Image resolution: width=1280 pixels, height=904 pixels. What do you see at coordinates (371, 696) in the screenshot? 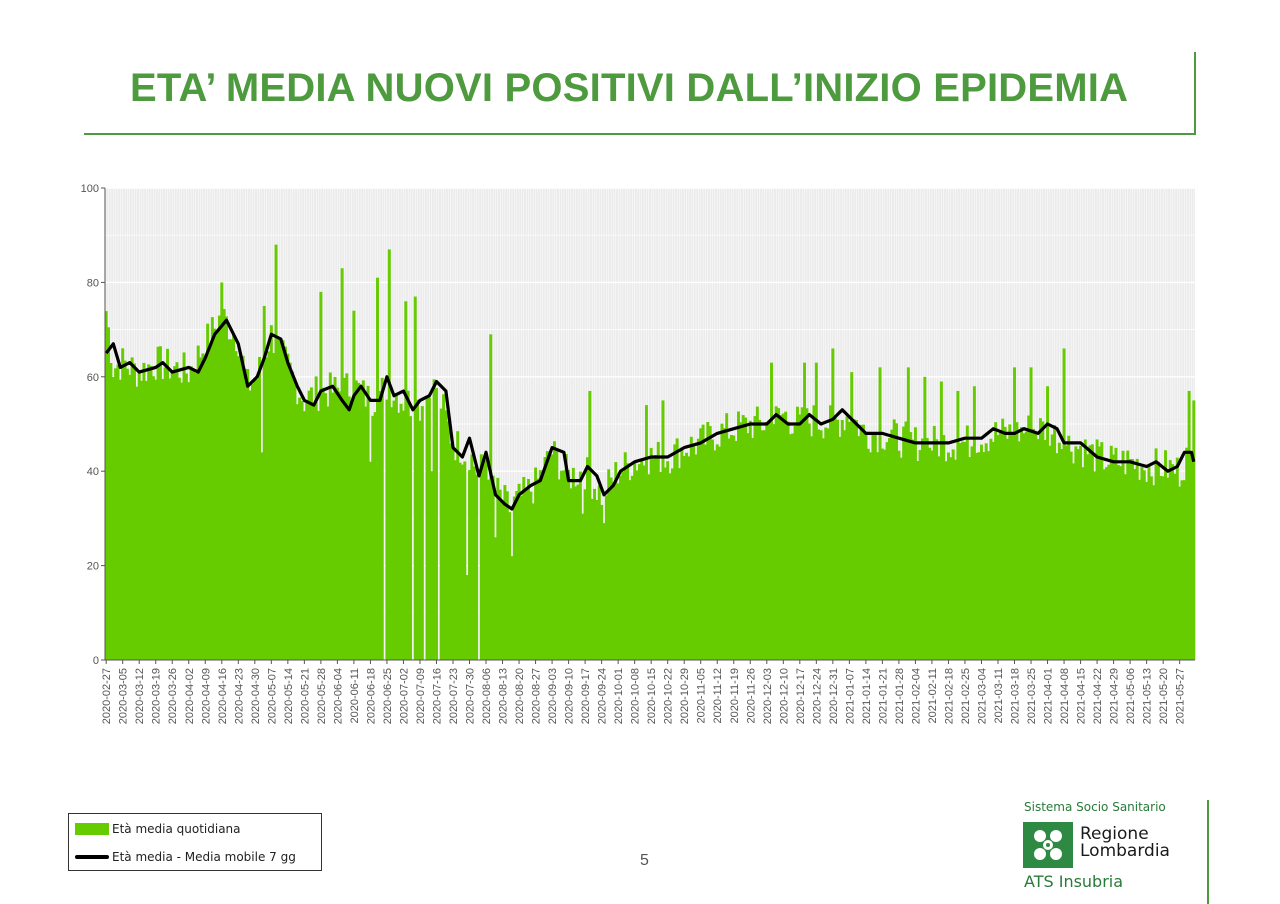
I see `x-tick-label: 2020-06-18` at bounding box center [371, 696].